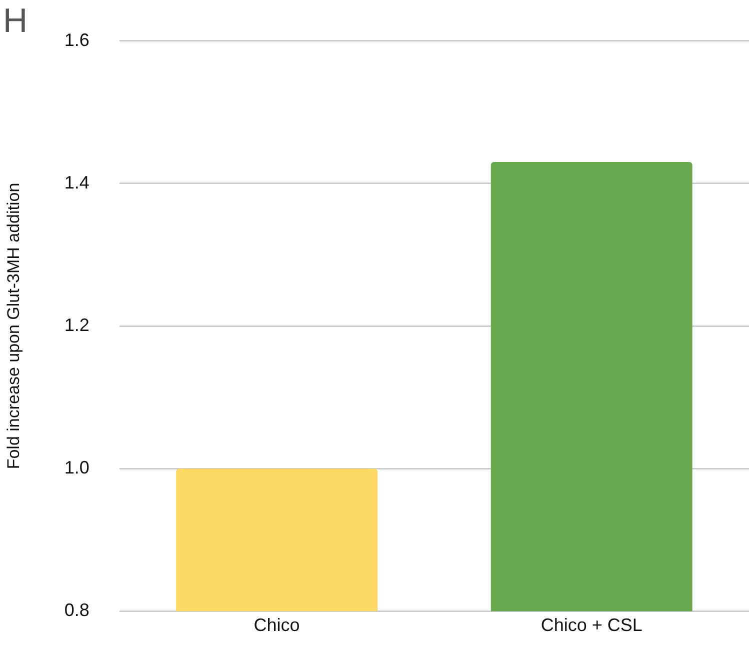 The height and width of the screenshot is (652, 749). I want to click on y-tick-label: 1.4, so click(77, 182).